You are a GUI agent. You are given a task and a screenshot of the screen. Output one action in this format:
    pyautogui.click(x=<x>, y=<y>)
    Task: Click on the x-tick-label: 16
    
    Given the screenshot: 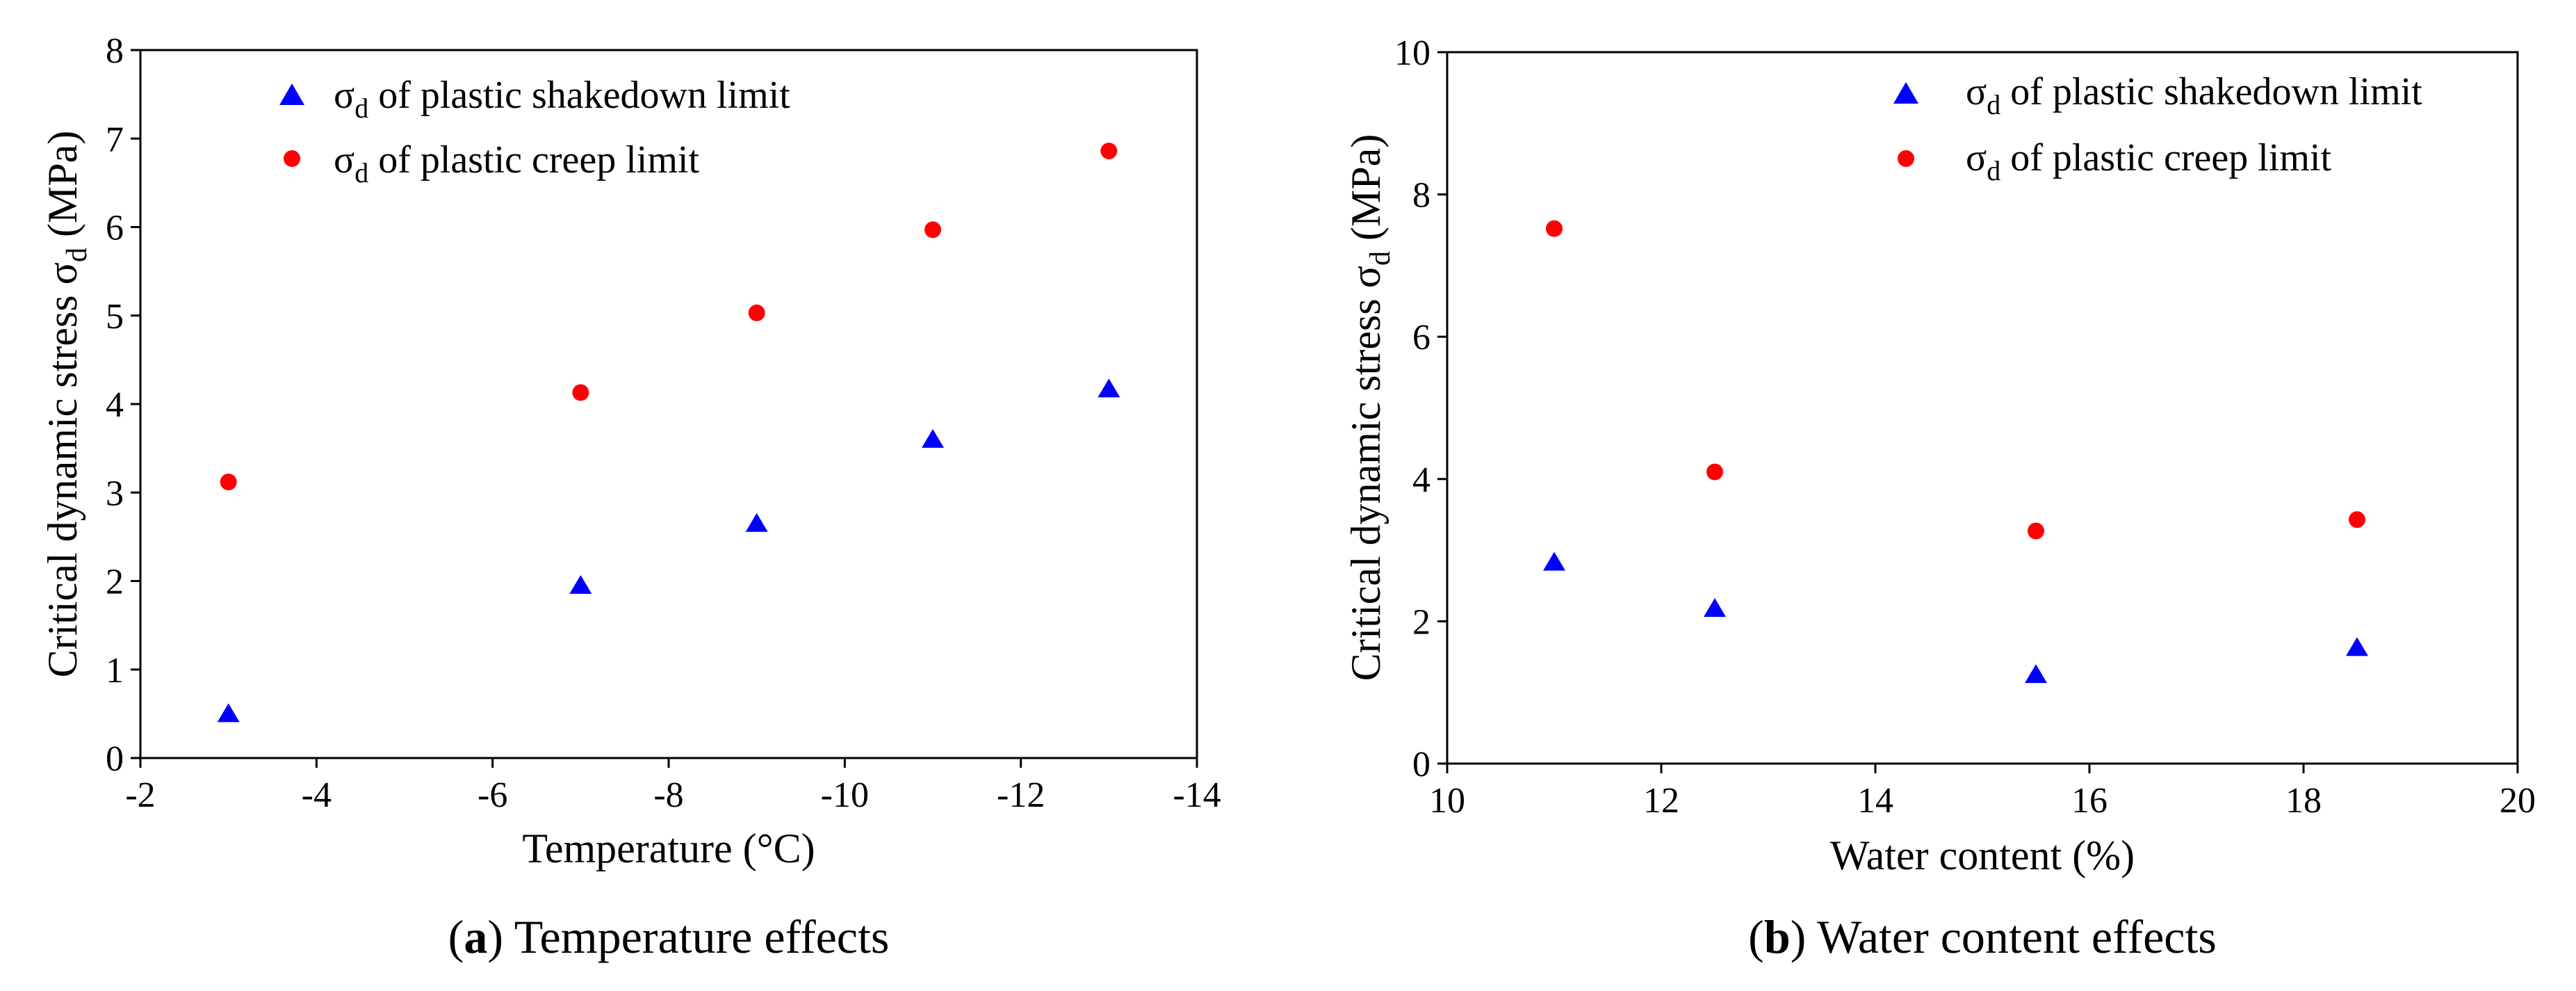 What is the action you would take?
    pyautogui.click(x=2089, y=801)
    